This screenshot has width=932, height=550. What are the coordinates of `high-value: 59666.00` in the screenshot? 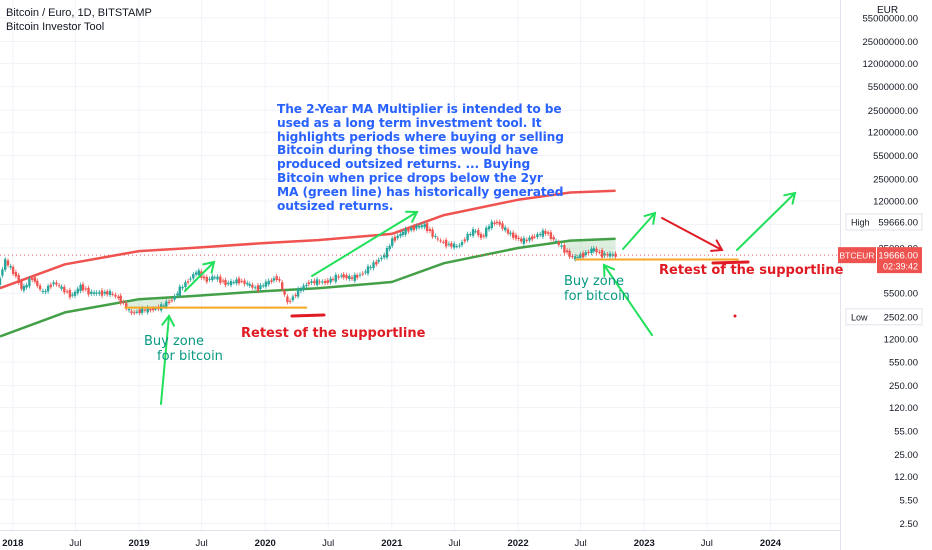 It's located at (898, 222).